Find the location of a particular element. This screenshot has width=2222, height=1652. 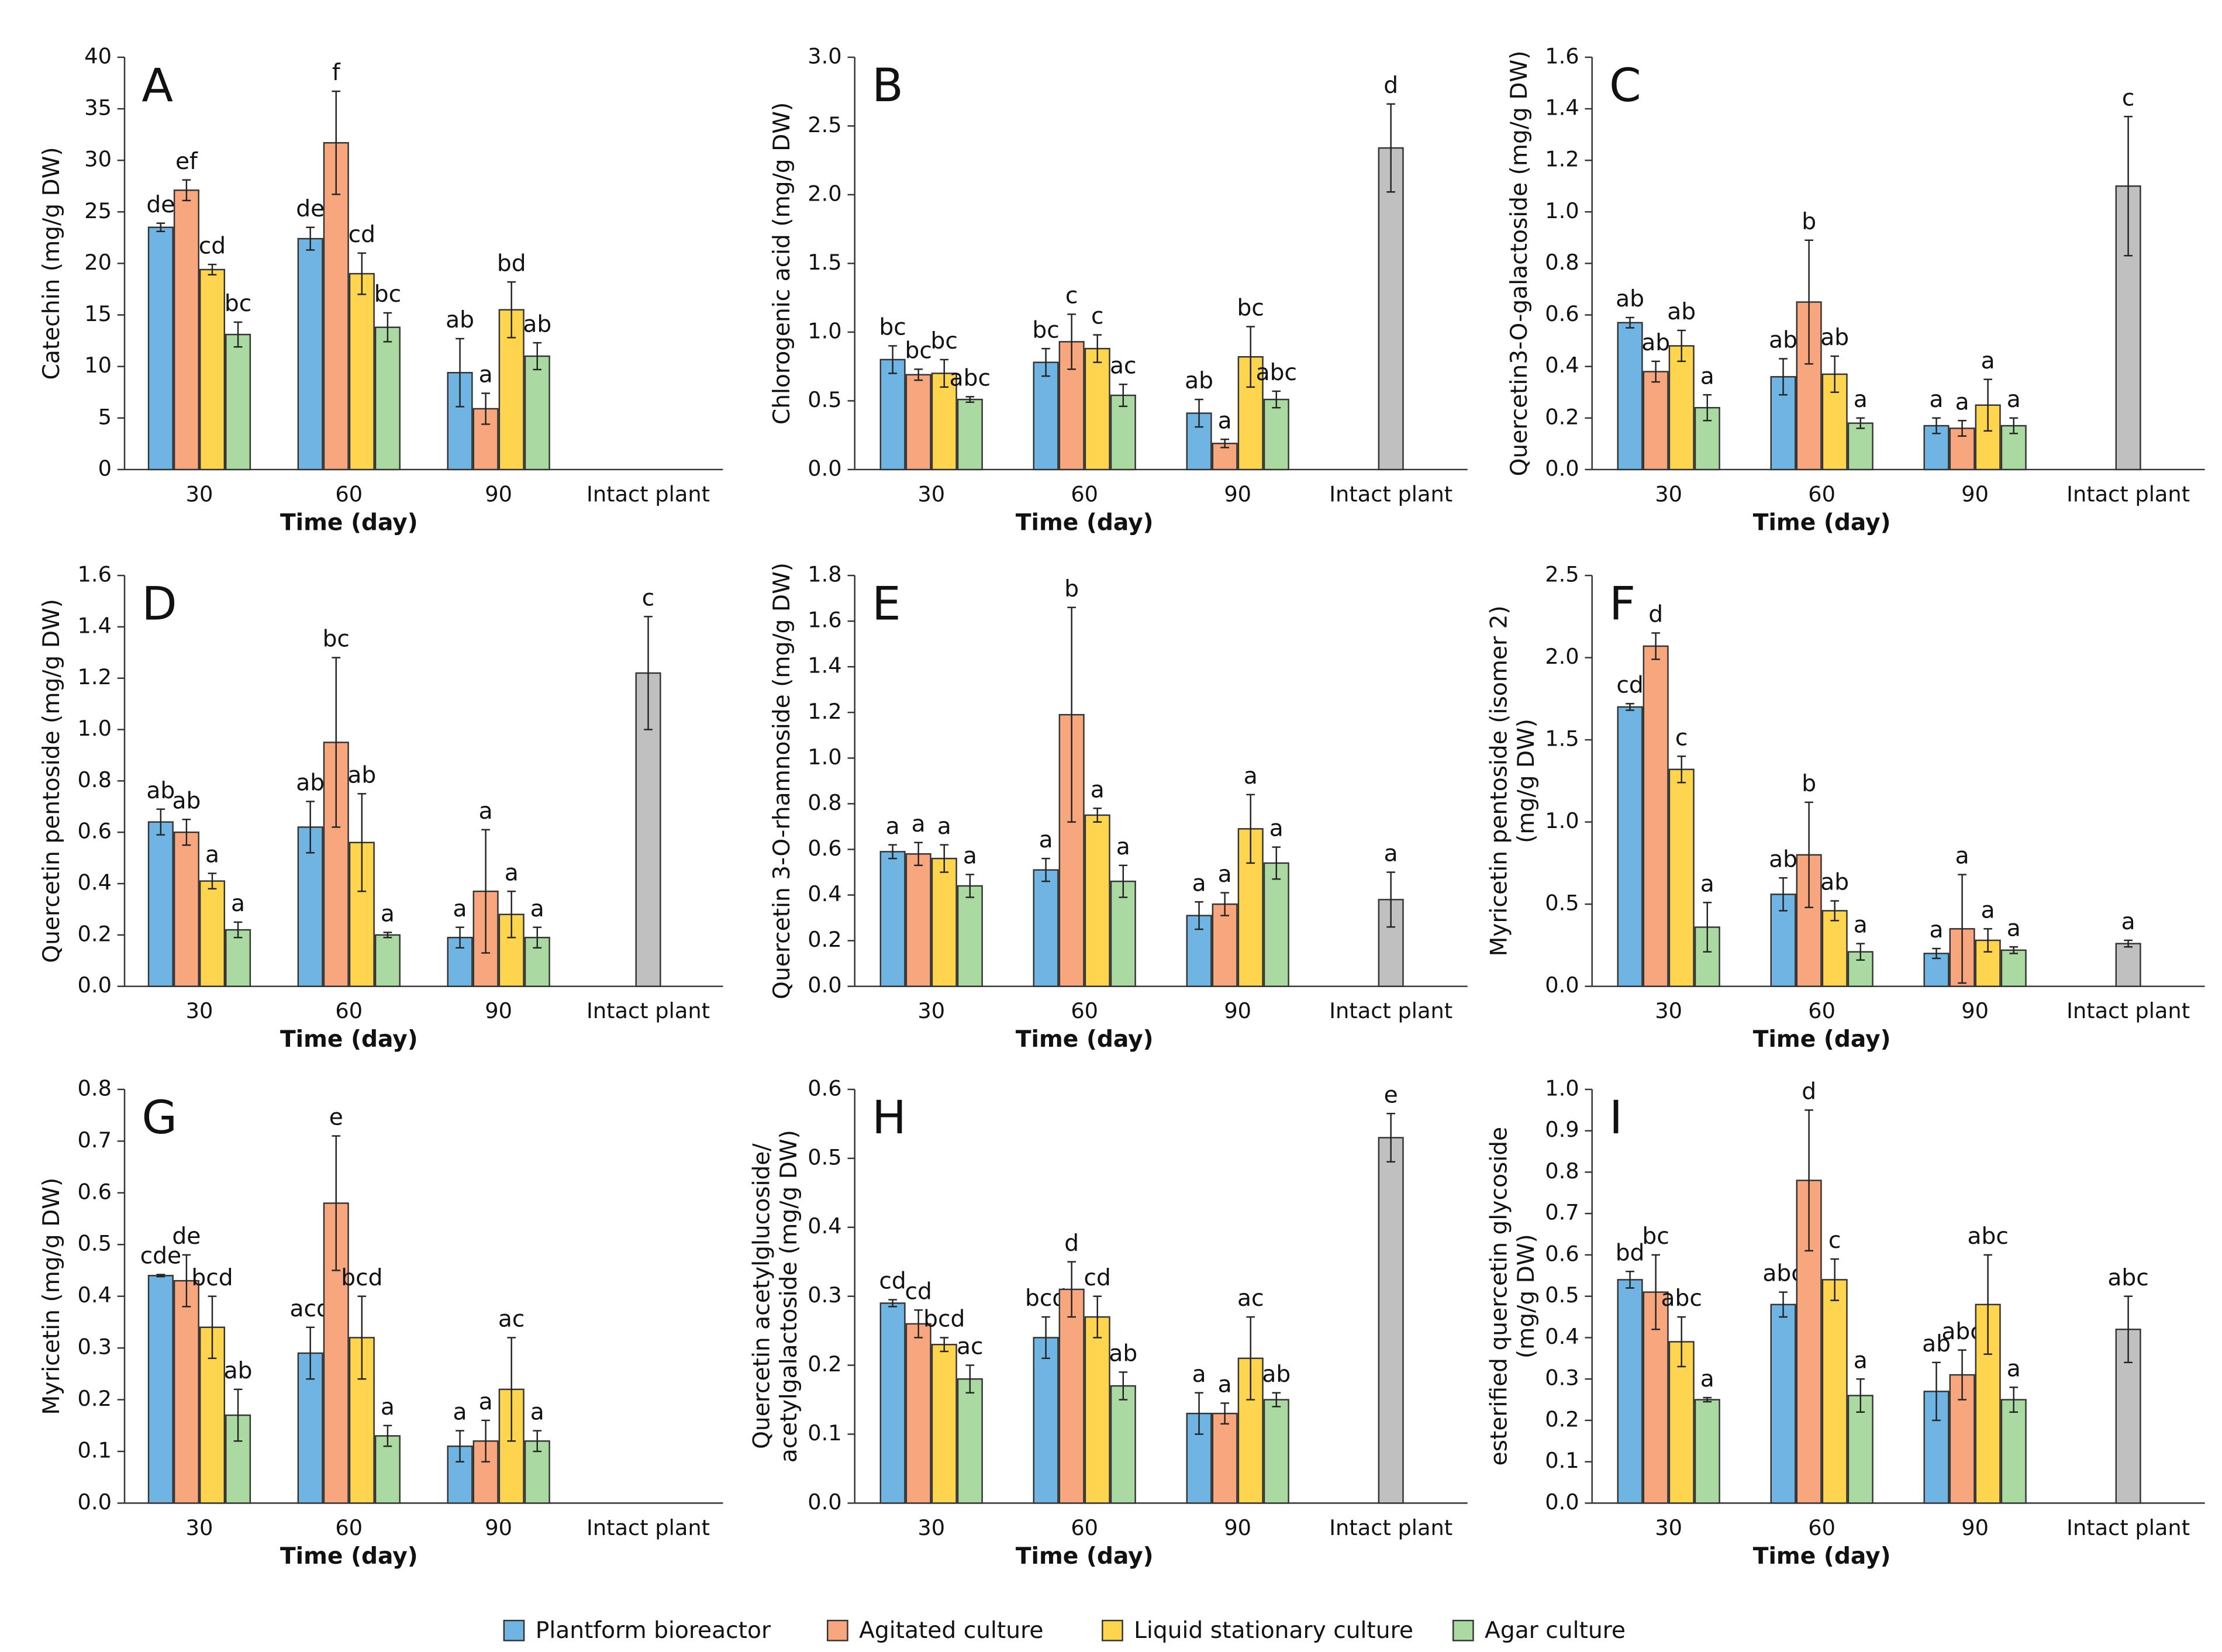

legend-label: Plantform bioreactor is located at coordinates (653, 1630).